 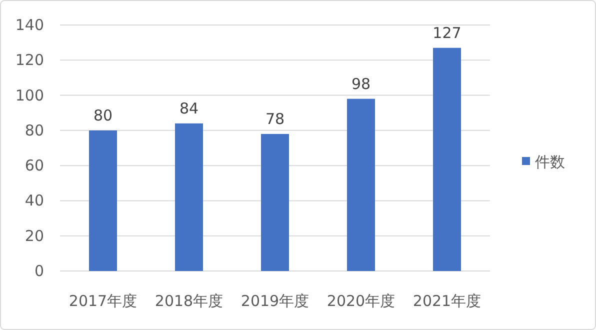 What do you see at coordinates (447, 301) in the screenshot?
I see `x-tick-label: 2021年度` at bounding box center [447, 301].